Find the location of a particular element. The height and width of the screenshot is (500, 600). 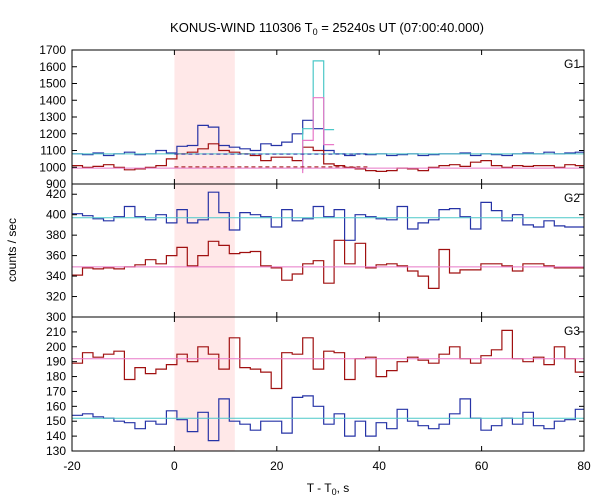

y-tick-label: 190 is located at coordinates (56, 362).